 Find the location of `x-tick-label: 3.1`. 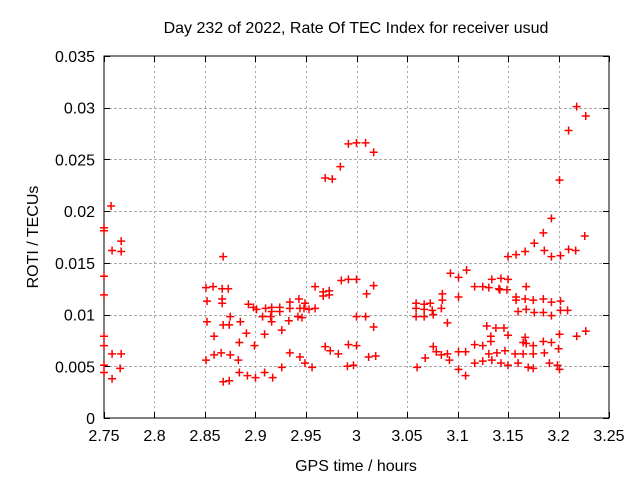

x-tick-label: 3.1 is located at coordinates (457, 436).